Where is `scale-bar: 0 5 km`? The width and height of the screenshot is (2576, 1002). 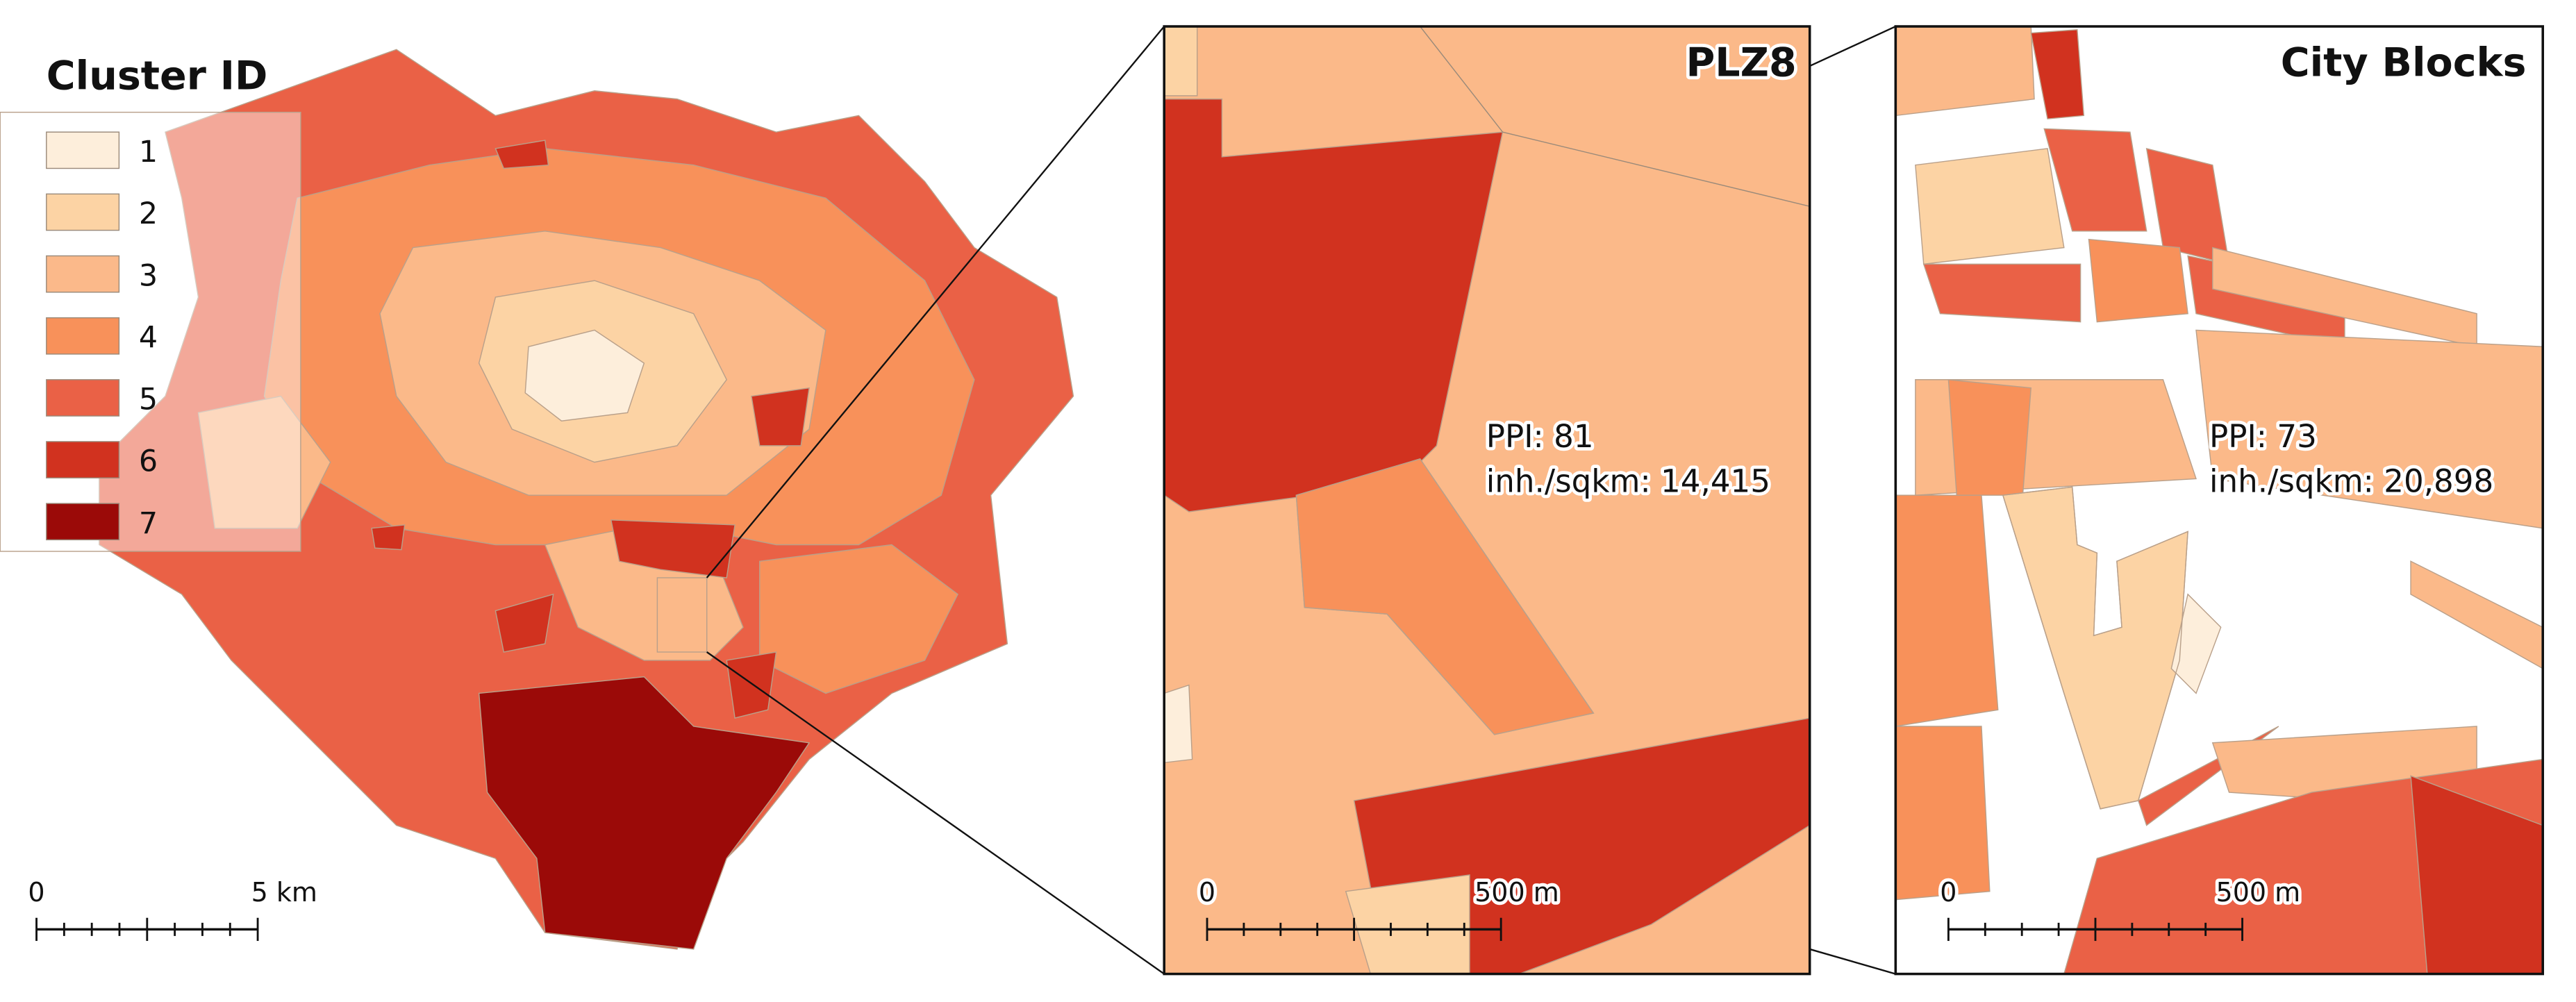 scale-bar: 0 5 km is located at coordinates (173, 908).